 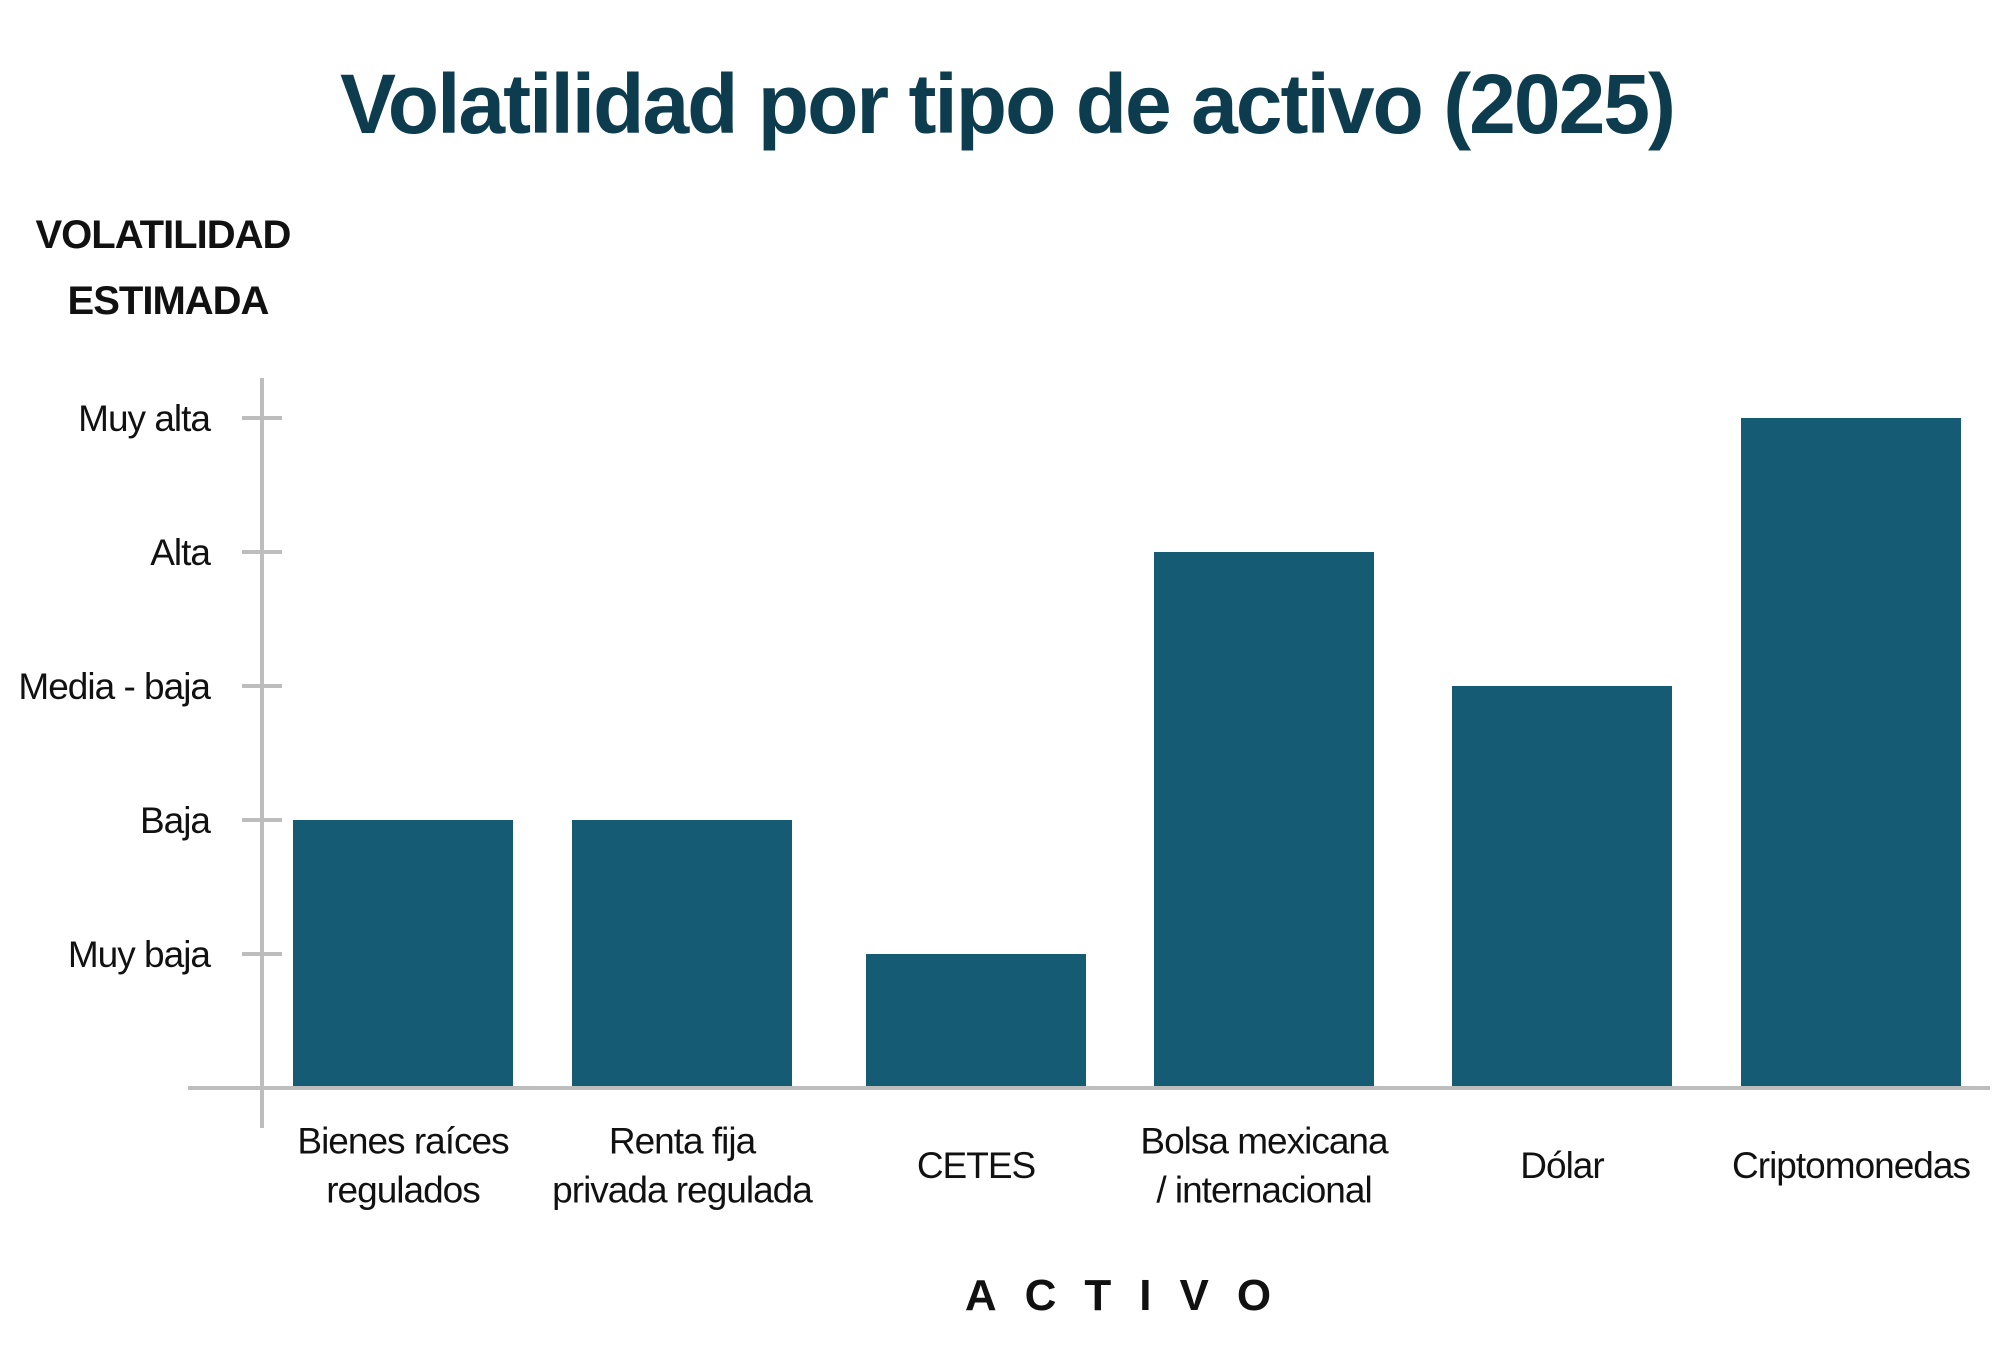 I want to click on x-category-label: Bolsa mexicana / internacional, so click(x=1264, y=1166).